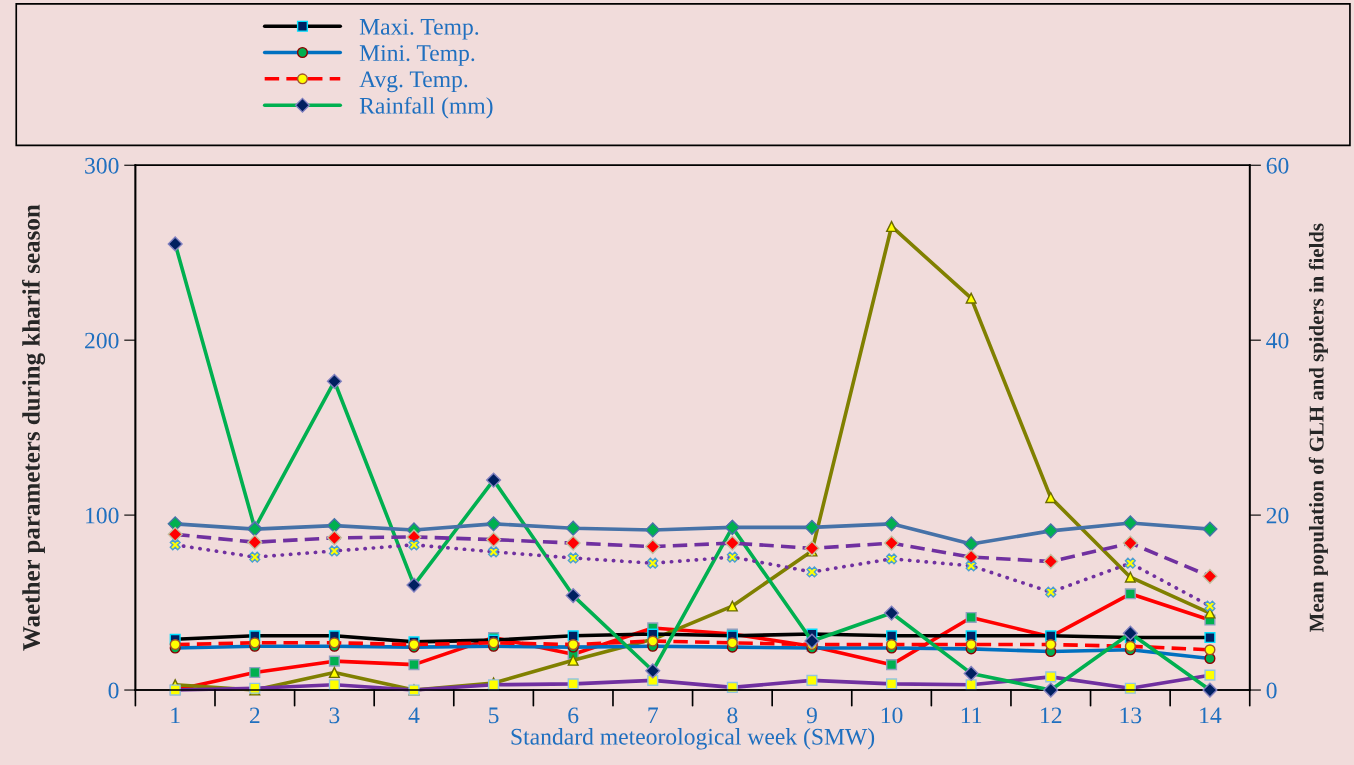  I want to click on y-tick-label: 0, so click(113, 690).